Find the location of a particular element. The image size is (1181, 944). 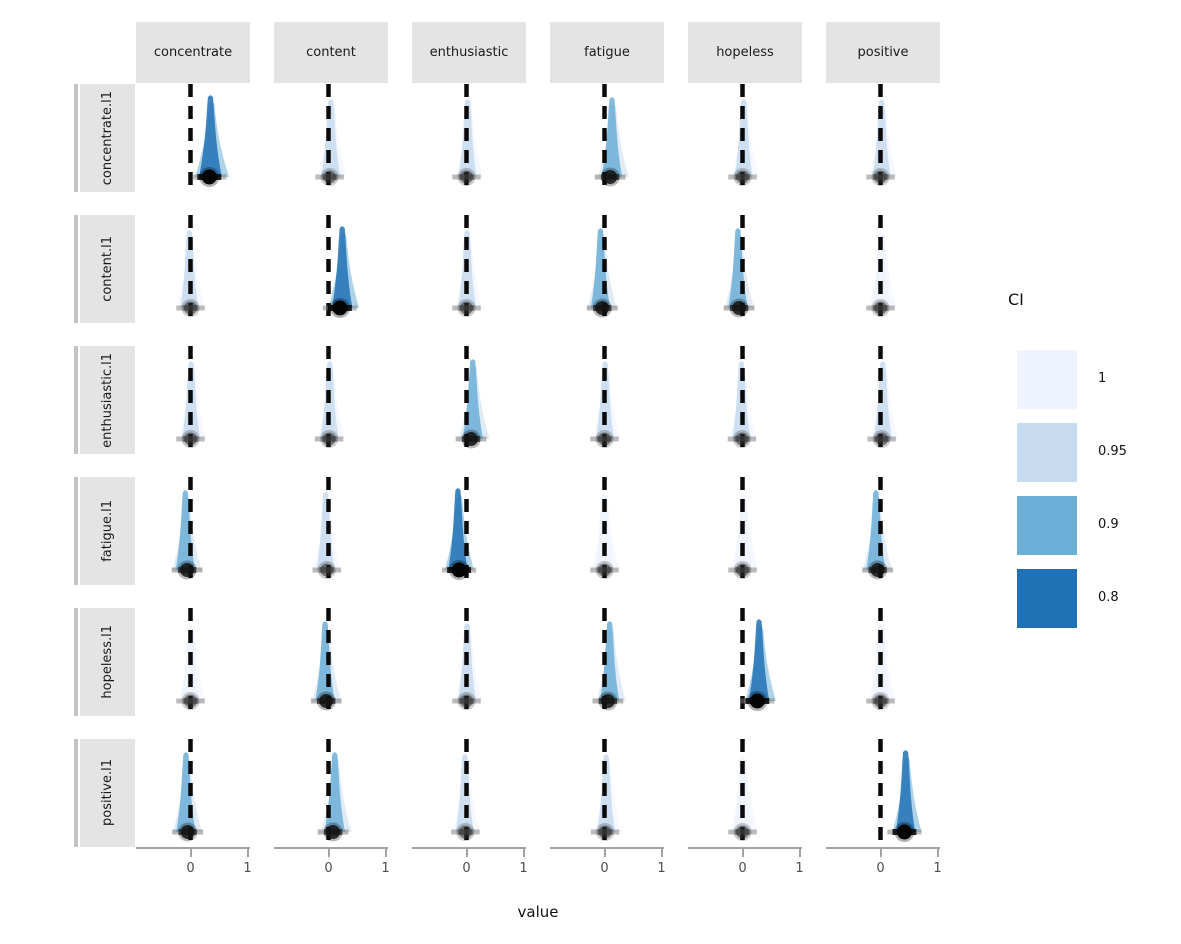

facet-column-strip: concentrate is located at coordinates (193, 52).